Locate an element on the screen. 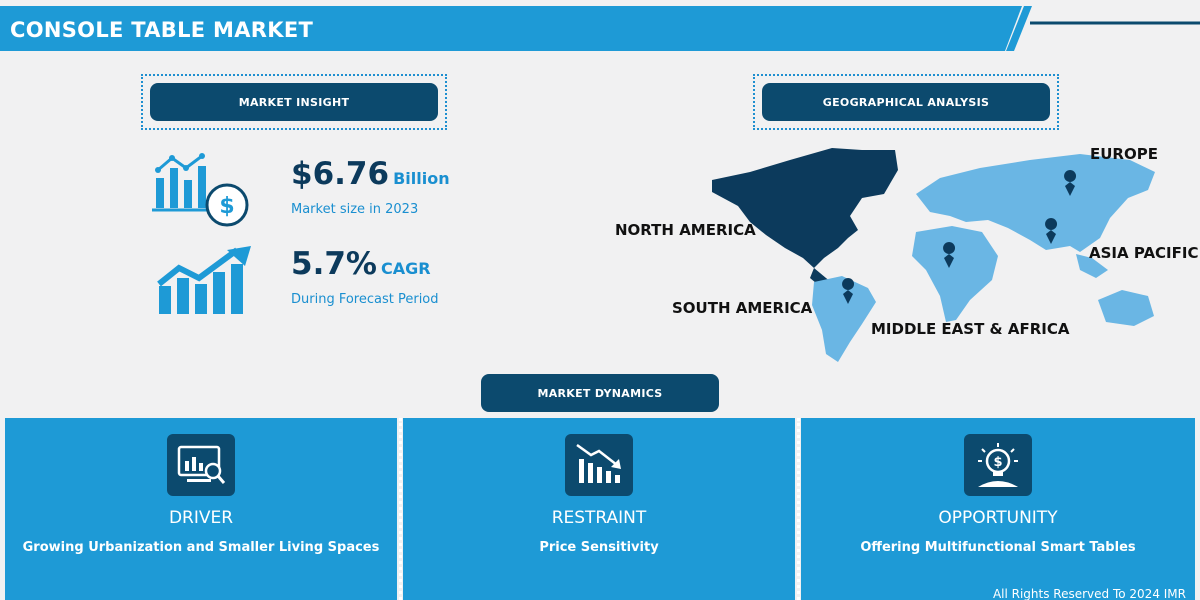 The image size is (1200, 600). growth-arrow-icon is located at coordinates (204, 280).